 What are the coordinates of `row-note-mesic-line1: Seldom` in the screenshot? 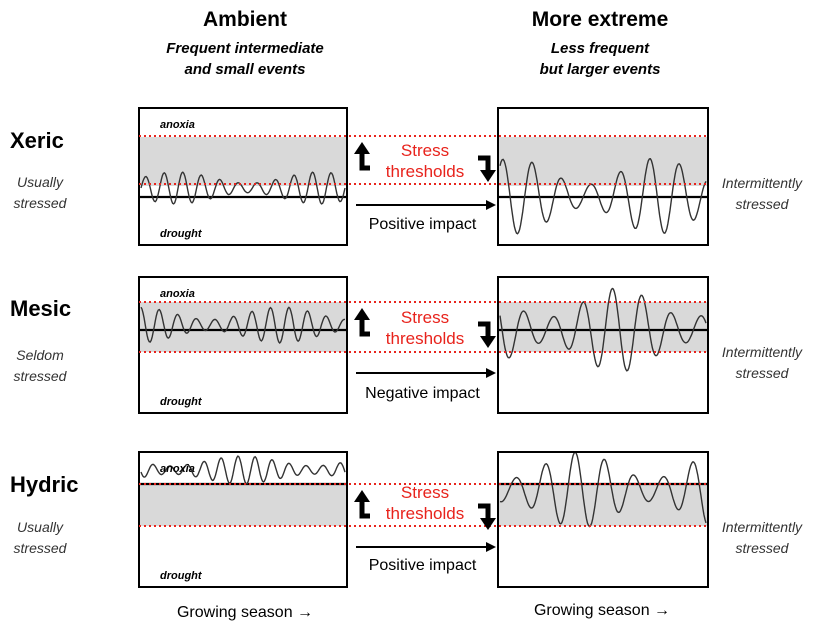 It's located at (40, 355).